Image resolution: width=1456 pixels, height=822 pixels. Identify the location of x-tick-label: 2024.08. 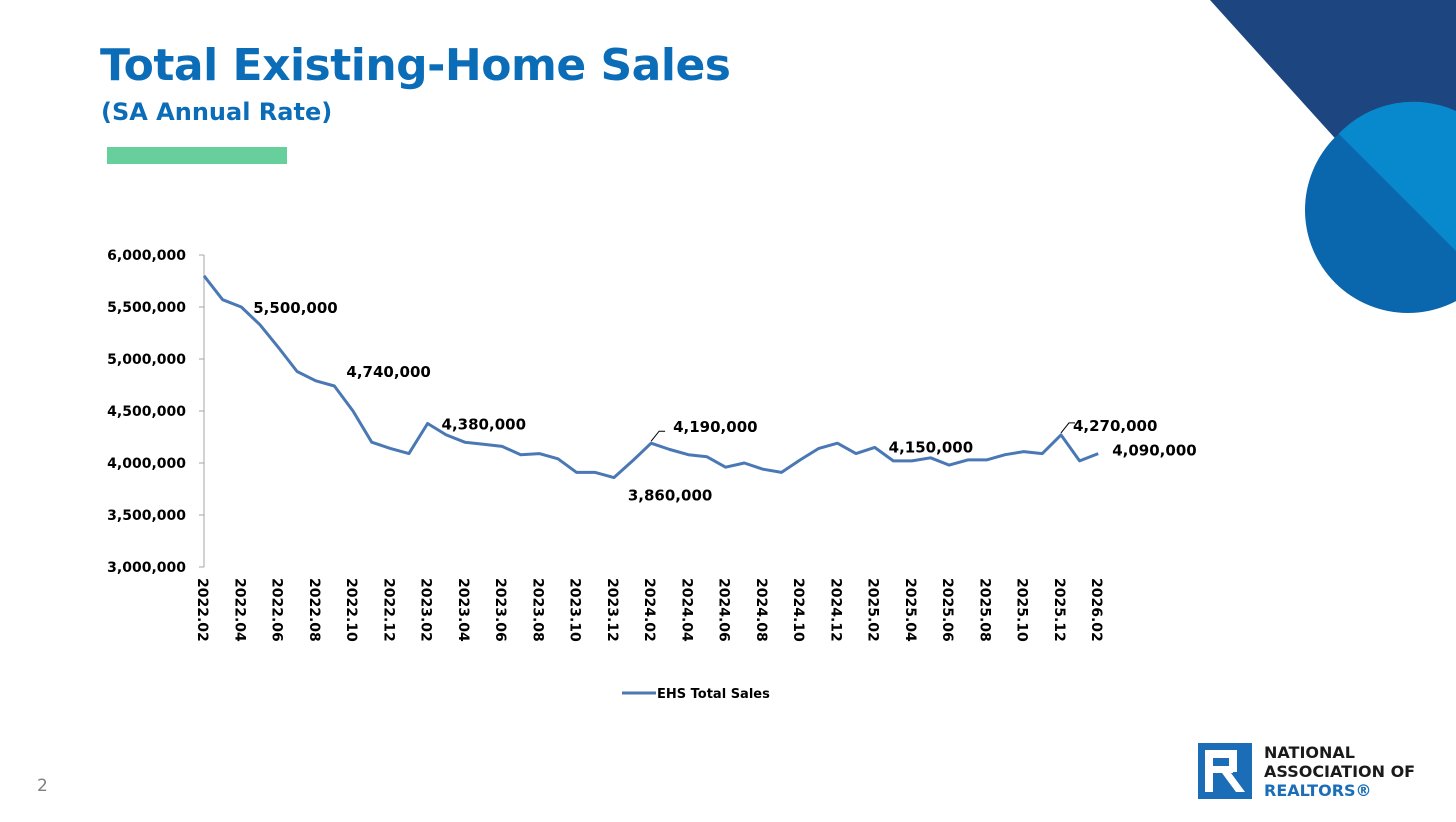
(761, 610).